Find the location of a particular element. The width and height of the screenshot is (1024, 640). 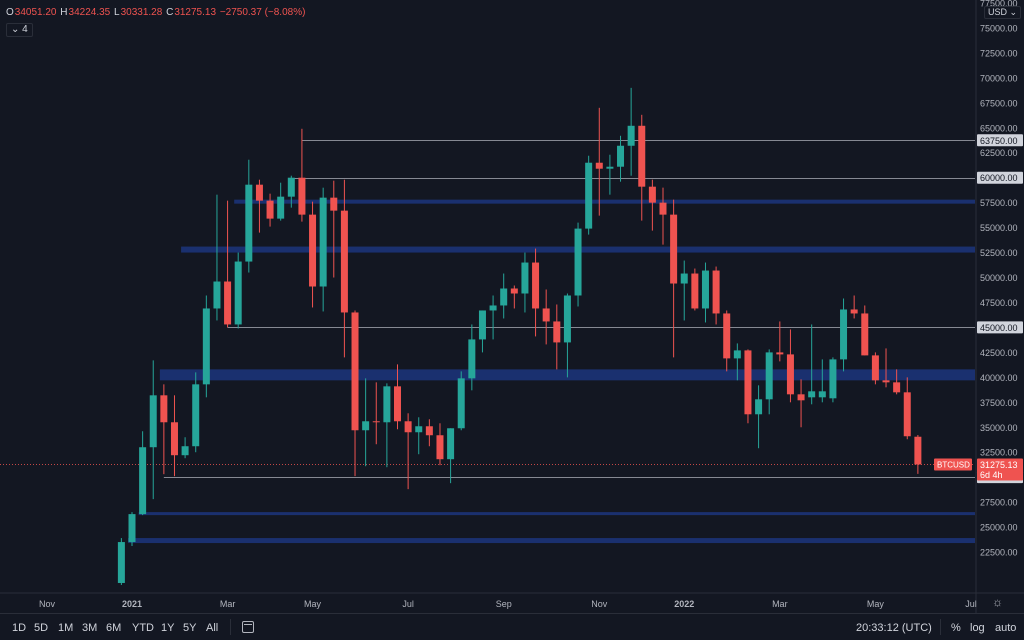

range-button-1m: 1M is located at coordinates (66, 628).